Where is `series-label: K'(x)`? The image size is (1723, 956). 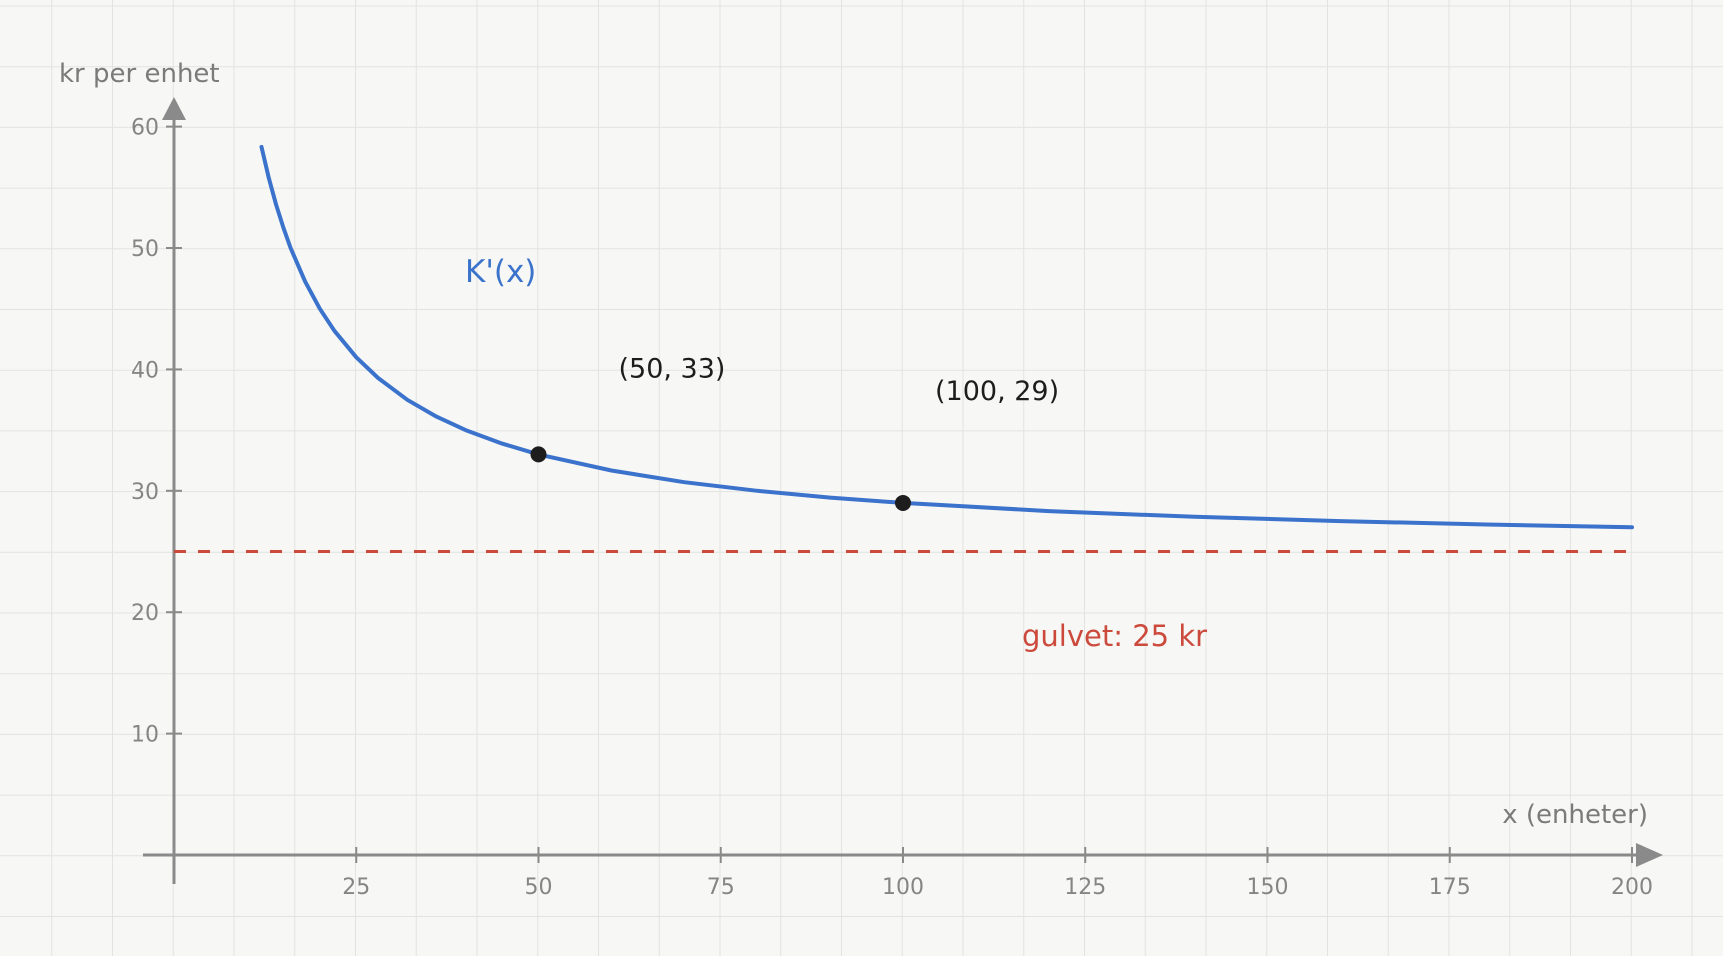 series-label: K'(x) is located at coordinates (500, 272).